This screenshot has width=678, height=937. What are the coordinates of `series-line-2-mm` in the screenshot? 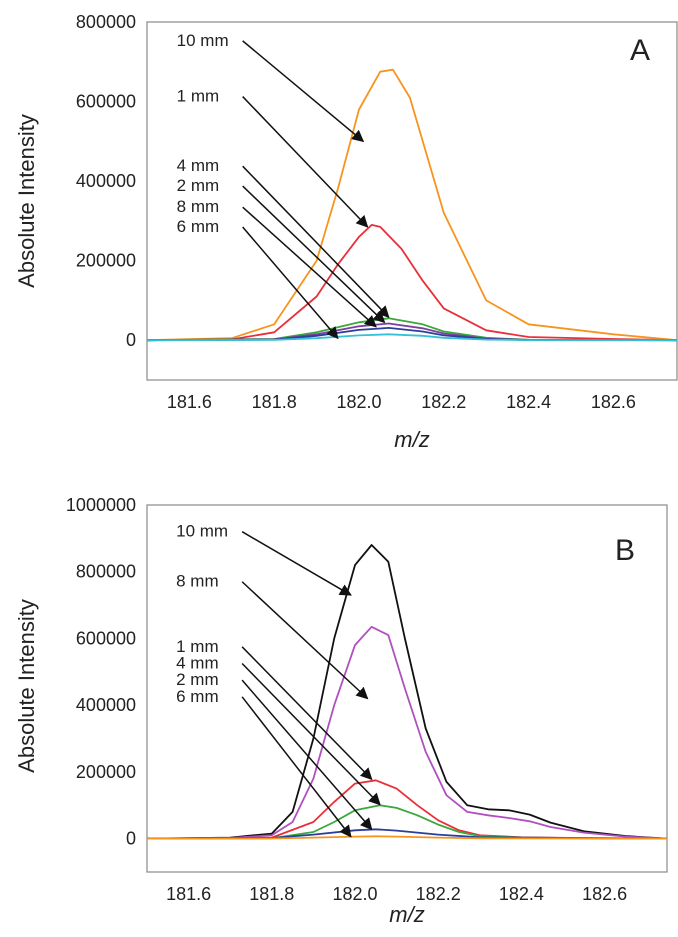 It's located at (407, 834).